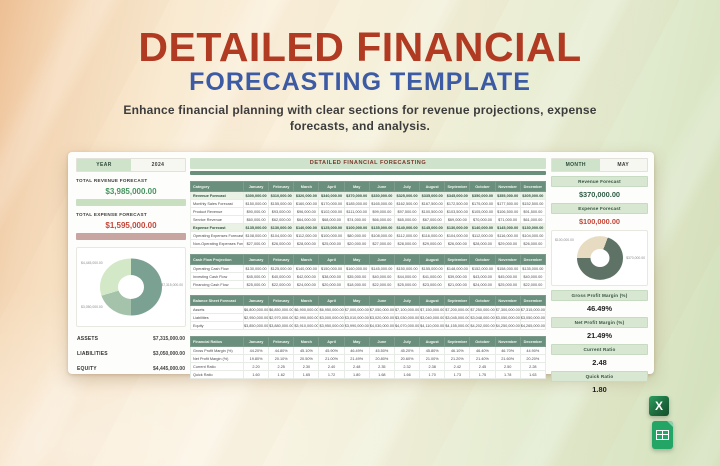 This screenshot has height=466, width=720. What do you see at coordinates (407, 309) in the screenshot?
I see `value-cell: $7,100,000.00` at bounding box center [407, 309].